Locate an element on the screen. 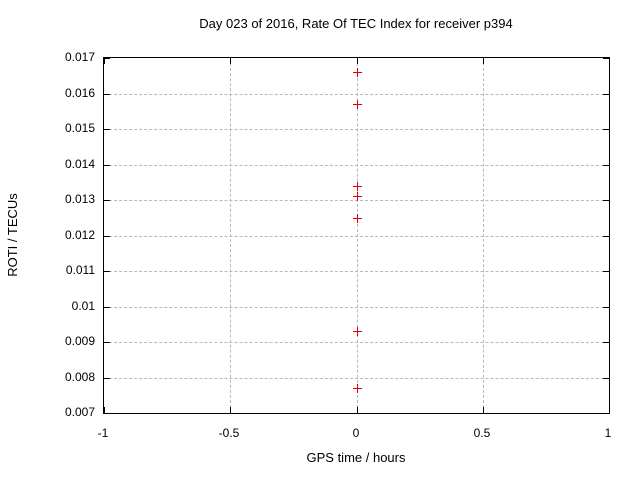 This screenshot has width=640, height=480. y-tick-label: 0.011 is located at coordinates (80, 270).